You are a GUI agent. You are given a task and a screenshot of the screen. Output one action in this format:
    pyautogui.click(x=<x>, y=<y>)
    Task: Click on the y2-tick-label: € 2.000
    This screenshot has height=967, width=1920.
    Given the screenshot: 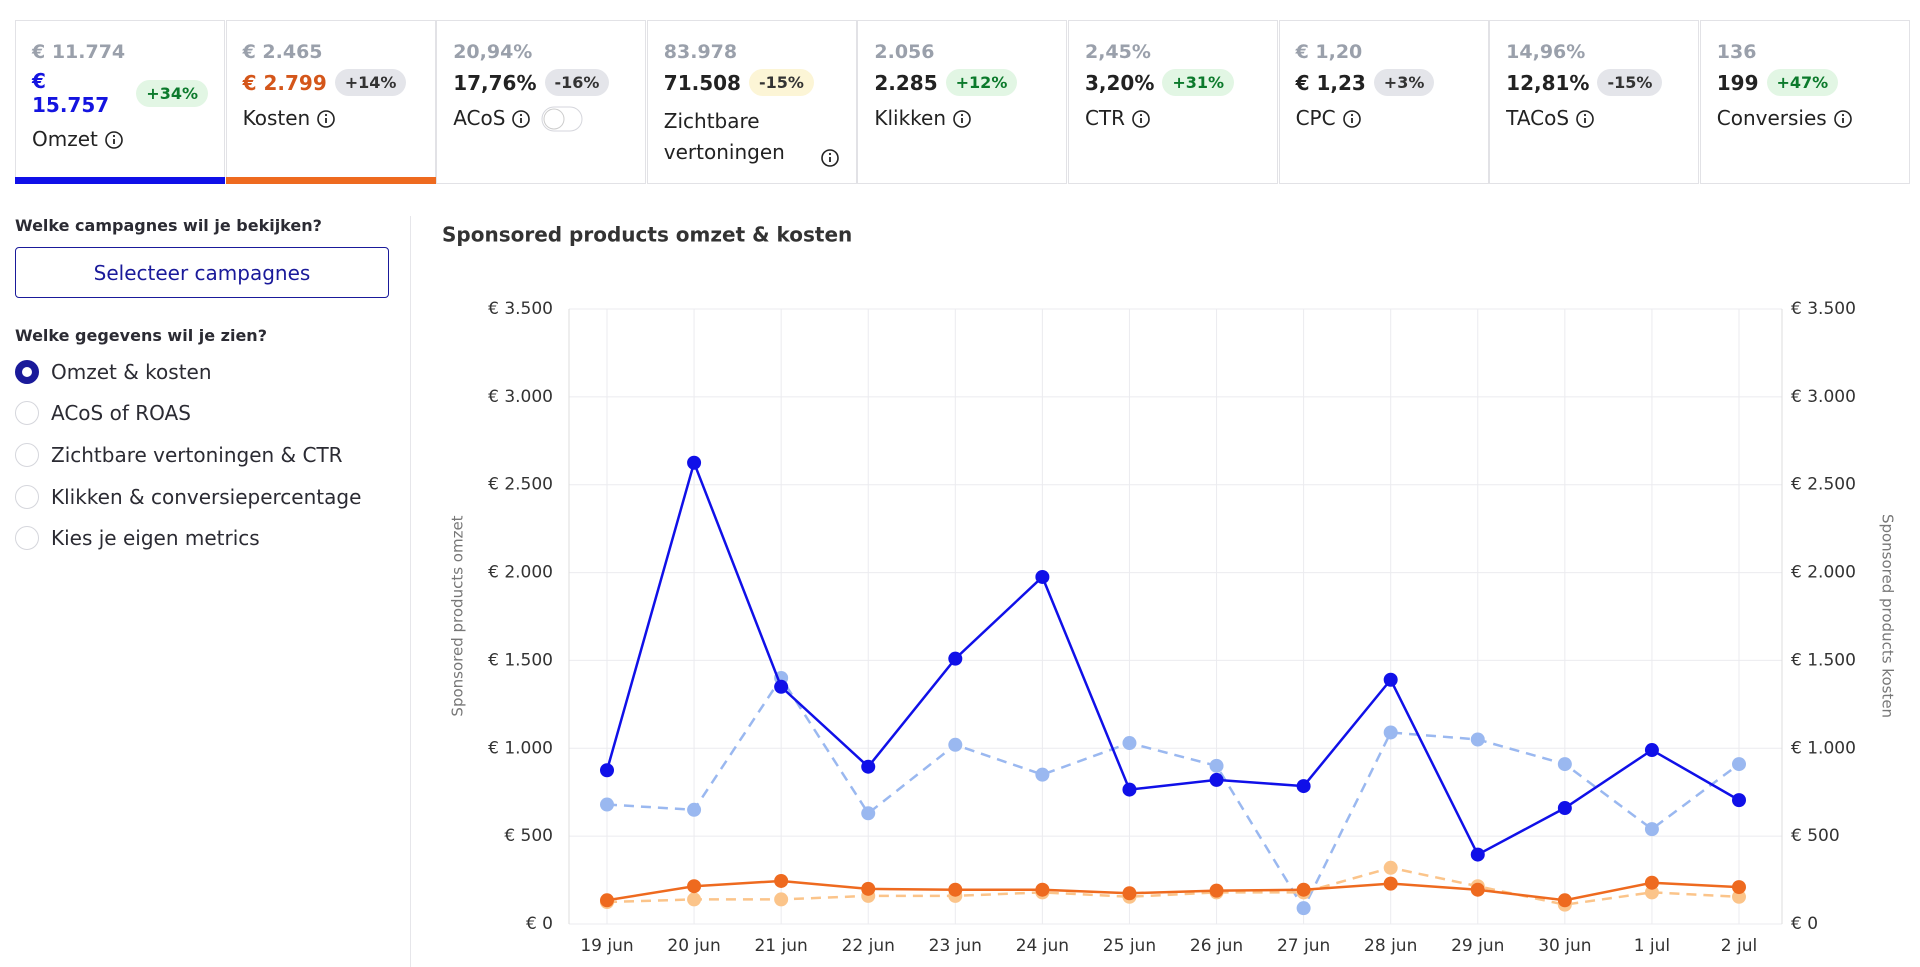 What is the action you would take?
    pyautogui.click(x=1823, y=573)
    